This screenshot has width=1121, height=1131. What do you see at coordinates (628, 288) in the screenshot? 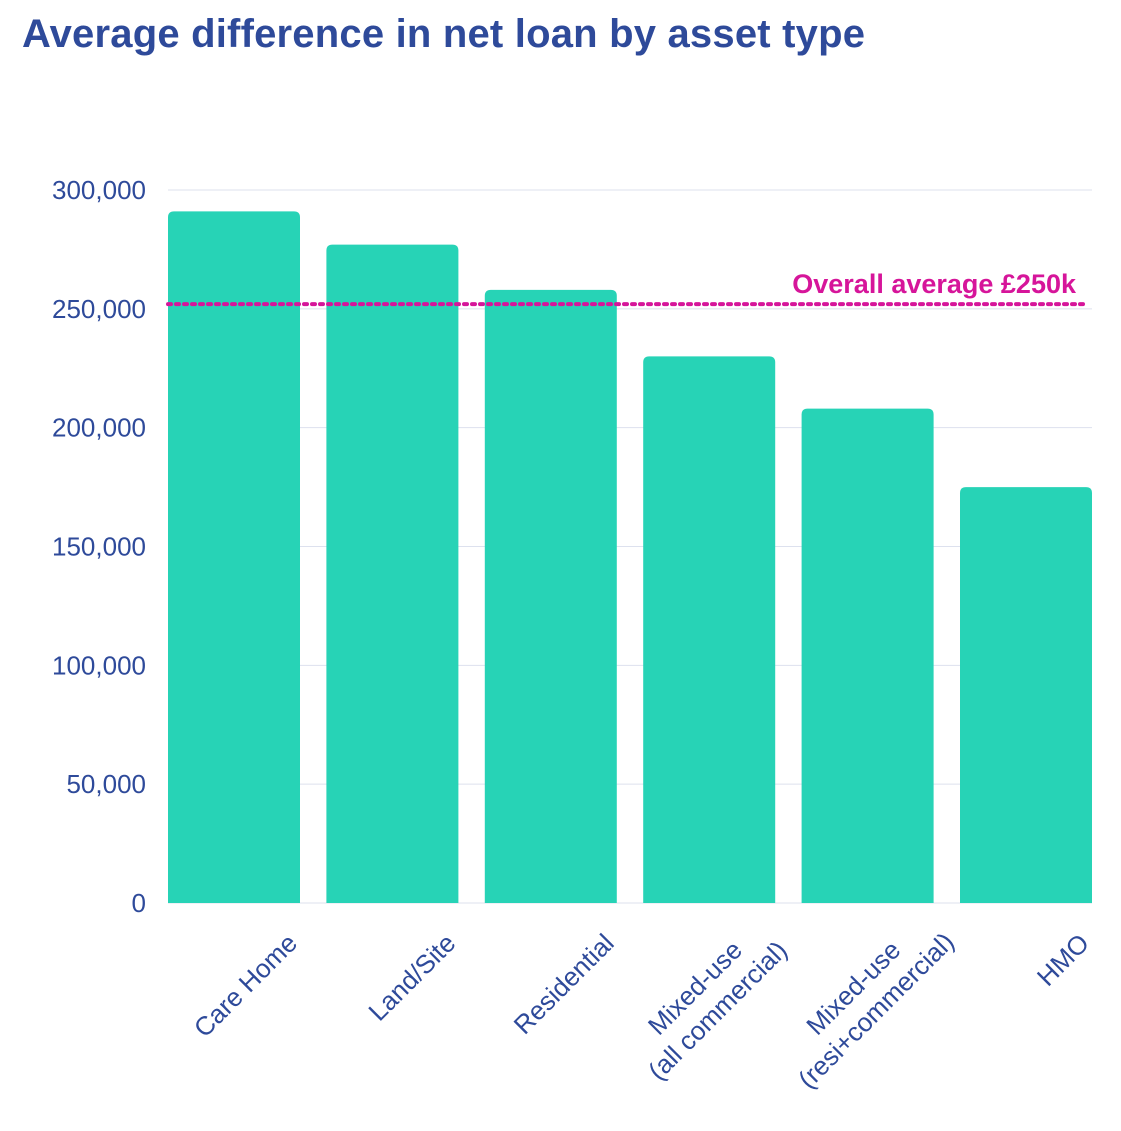
I see `reference-line-group: Overall average £250k` at bounding box center [628, 288].